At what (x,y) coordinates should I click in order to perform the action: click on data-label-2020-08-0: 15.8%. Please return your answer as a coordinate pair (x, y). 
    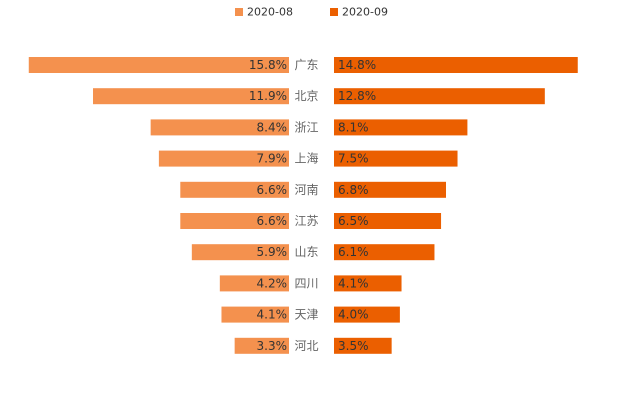
    Looking at the image, I should click on (268, 65).